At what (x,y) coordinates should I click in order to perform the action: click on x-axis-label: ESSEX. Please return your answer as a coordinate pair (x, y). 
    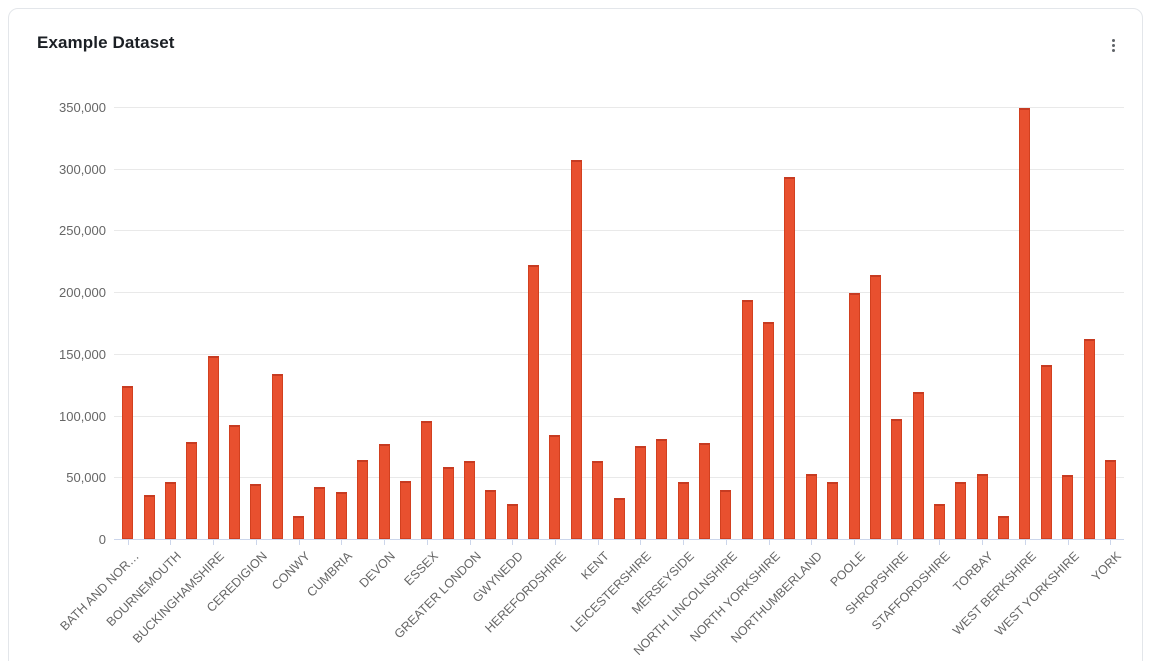
    Looking at the image, I should click on (421, 569).